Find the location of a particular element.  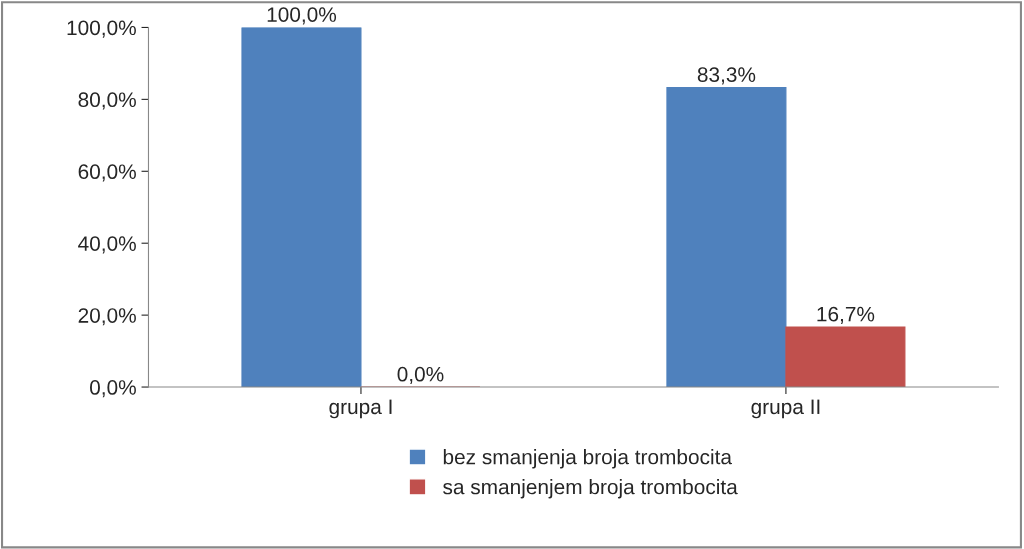

y-tick-label: 40,0% is located at coordinates (107, 245).